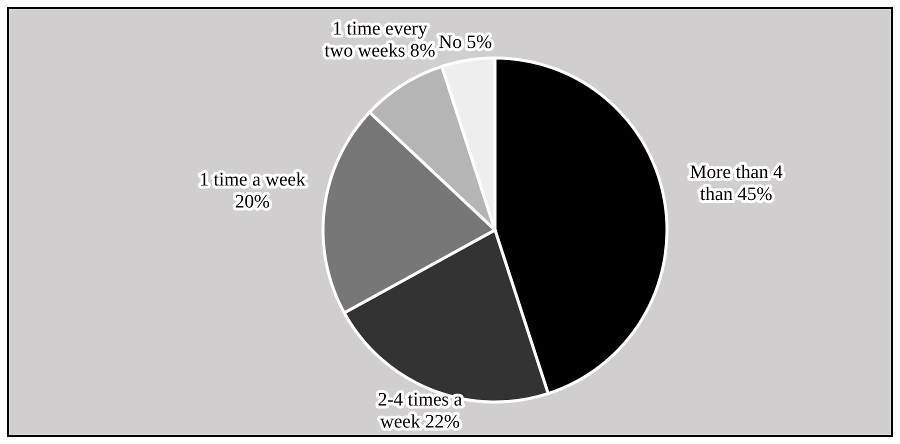 This screenshot has width=900, height=444. I want to click on data-label: 20%, so click(252, 201).